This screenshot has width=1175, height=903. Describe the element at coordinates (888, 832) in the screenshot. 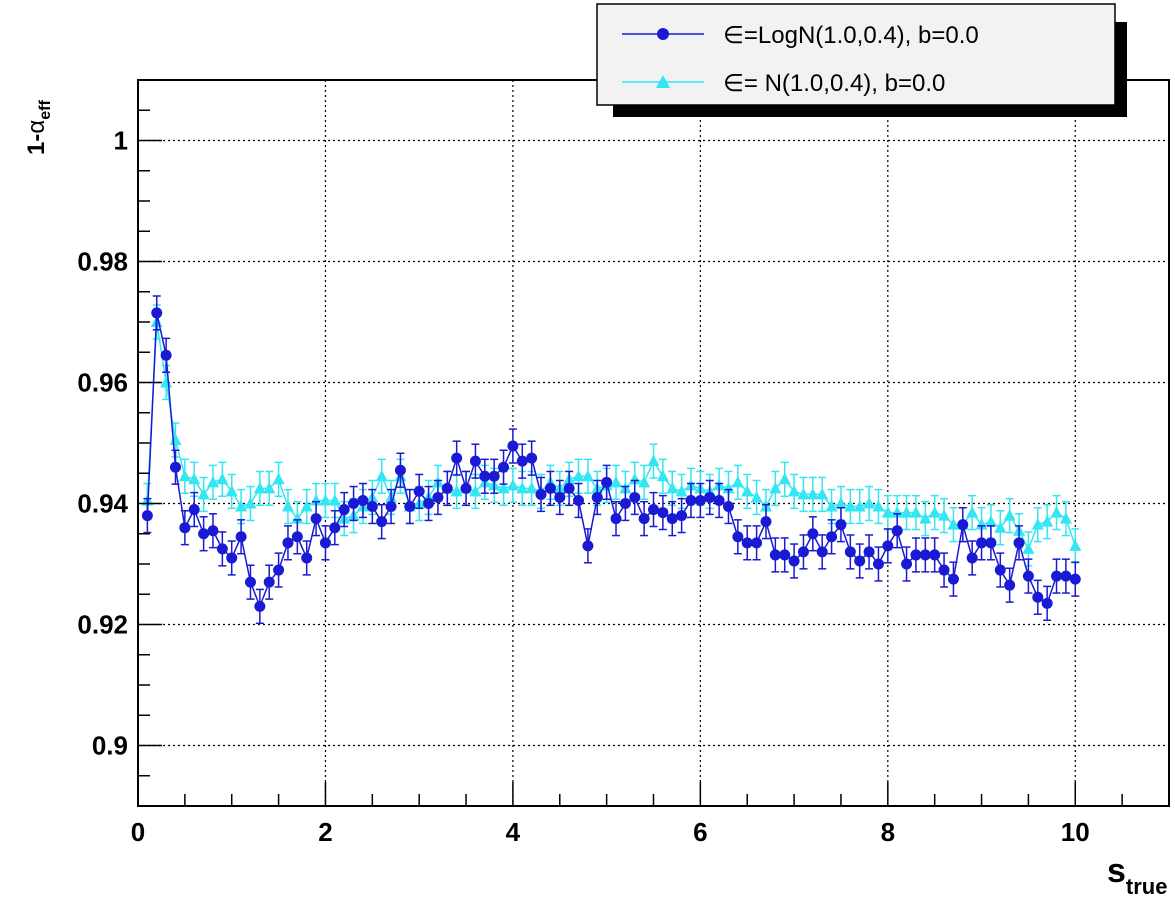

I see `x-tick-label: 8` at that location.